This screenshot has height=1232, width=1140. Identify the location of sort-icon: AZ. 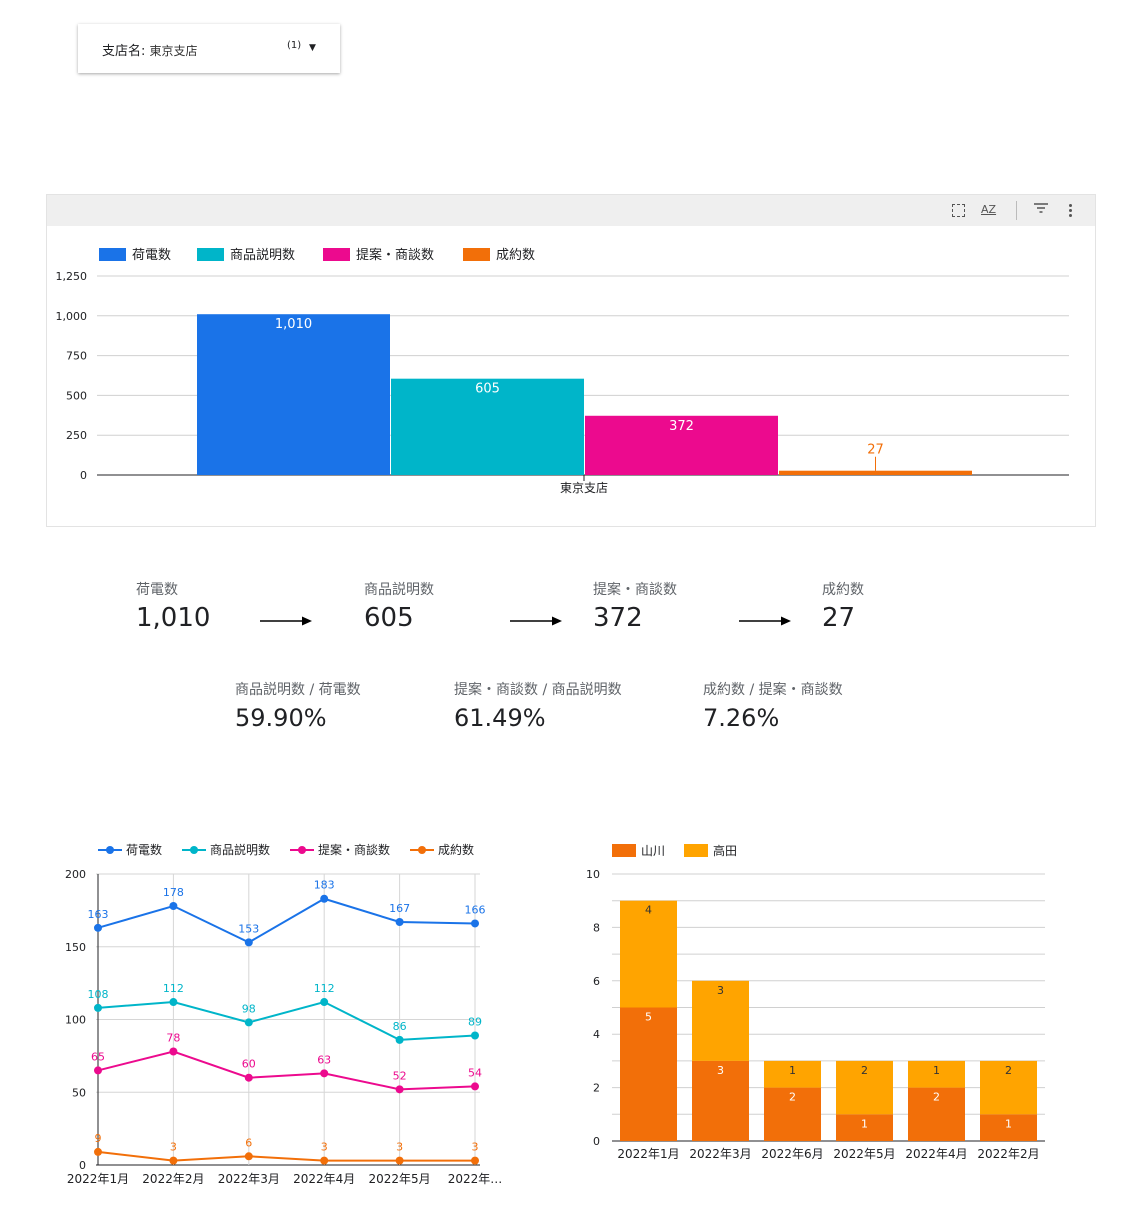
(989, 209).